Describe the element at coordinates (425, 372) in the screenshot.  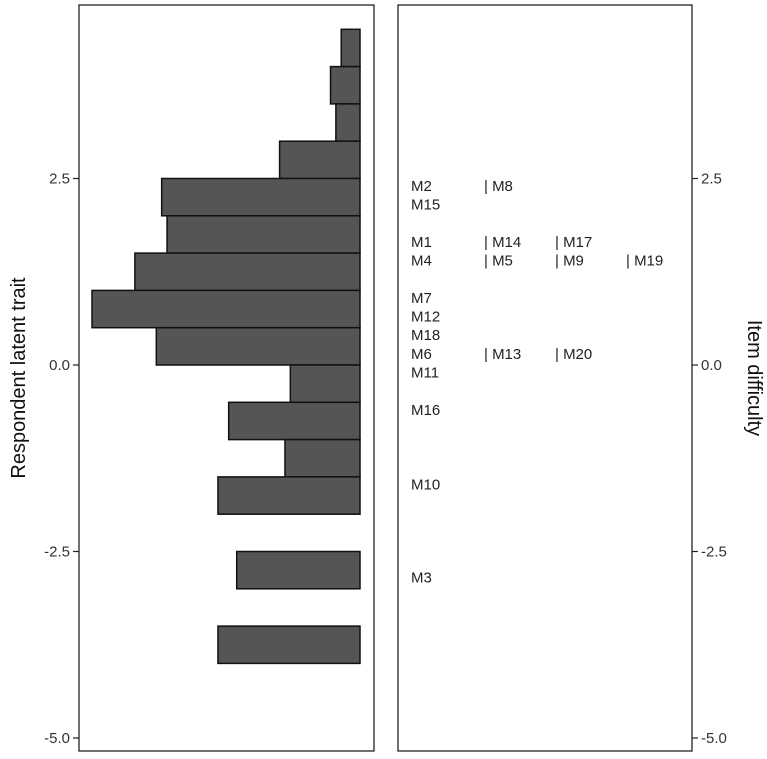
I see `item-label: M11` at that location.